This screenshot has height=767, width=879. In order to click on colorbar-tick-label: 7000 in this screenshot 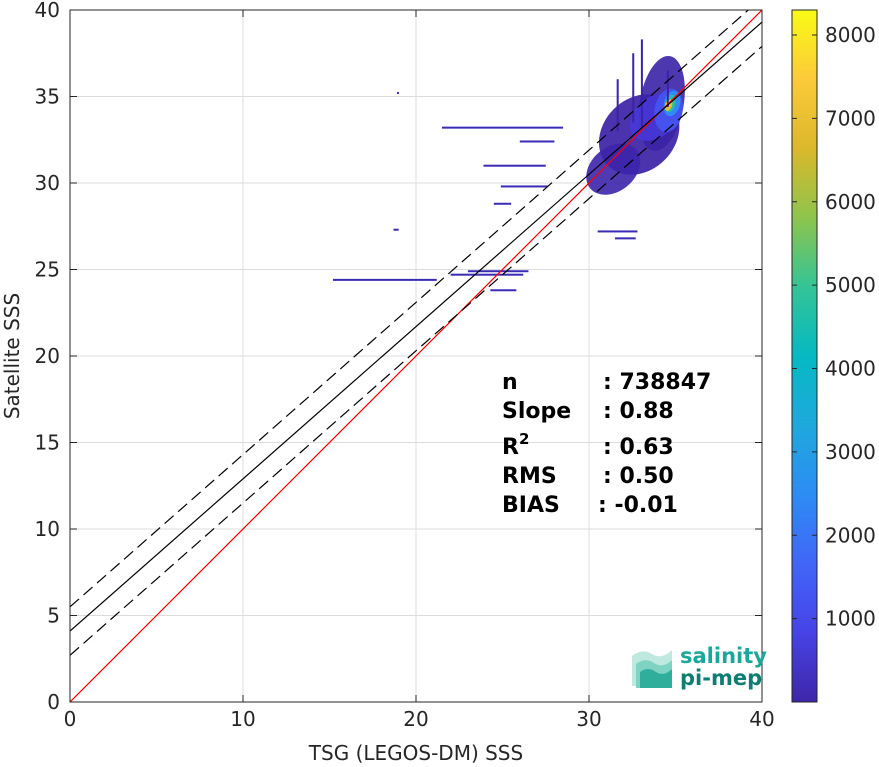, I will do `click(850, 118)`.